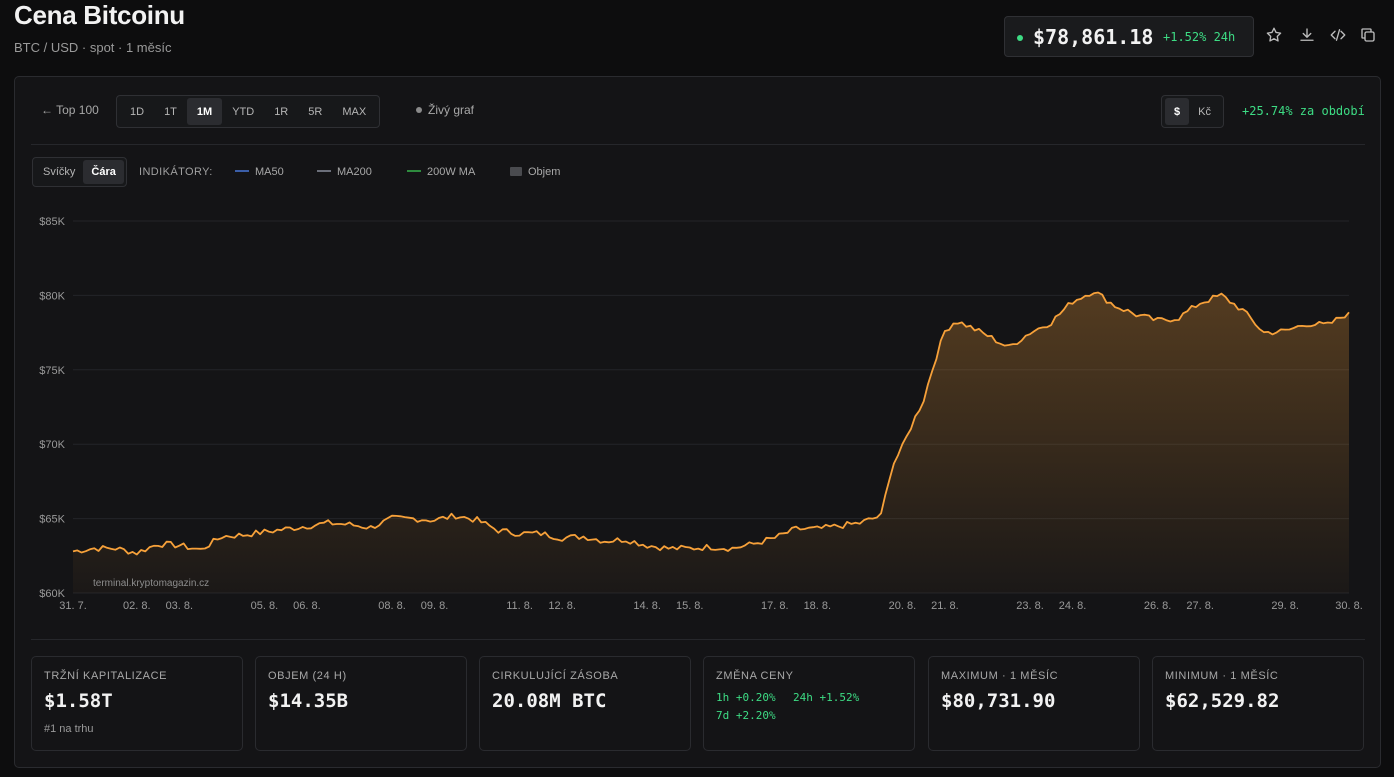 Image resolution: width=1394 pixels, height=777 pixels. I want to click on x-tick-label: 17. 8., so click(775, 606).